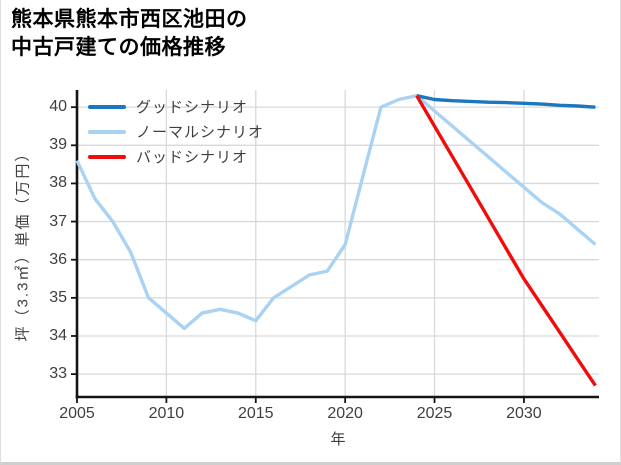  Describe the element at coordinates (506, 101) in the screenshot. I see `series-line-good-scenario` at that location.